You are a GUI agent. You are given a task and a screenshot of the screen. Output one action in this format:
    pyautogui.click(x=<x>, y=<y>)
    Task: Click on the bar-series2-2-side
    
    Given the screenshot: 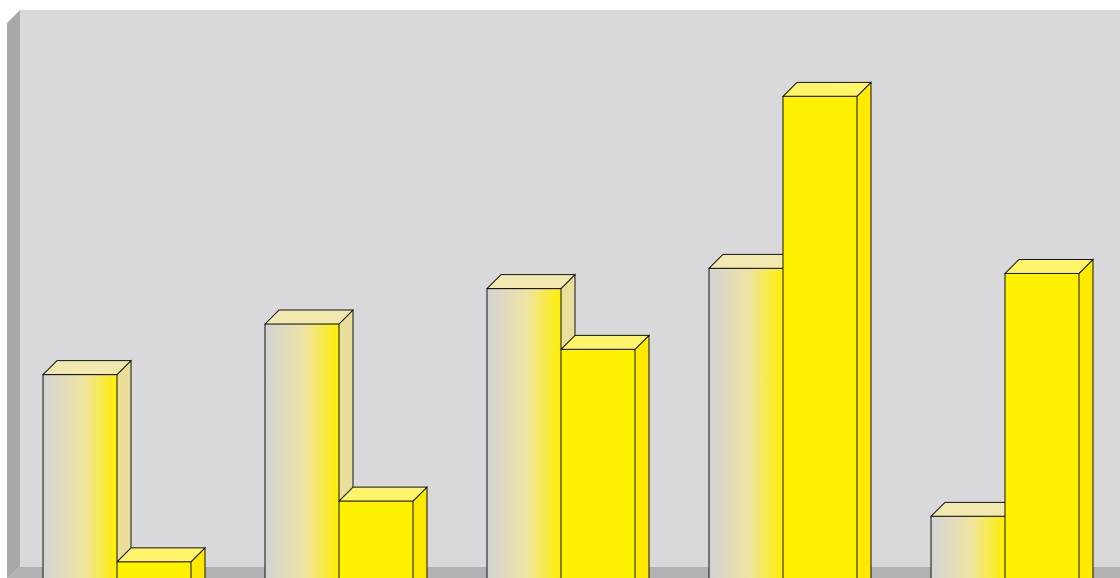 What is the action you would take?
    pyautogui.click(x=420, y=531)
    